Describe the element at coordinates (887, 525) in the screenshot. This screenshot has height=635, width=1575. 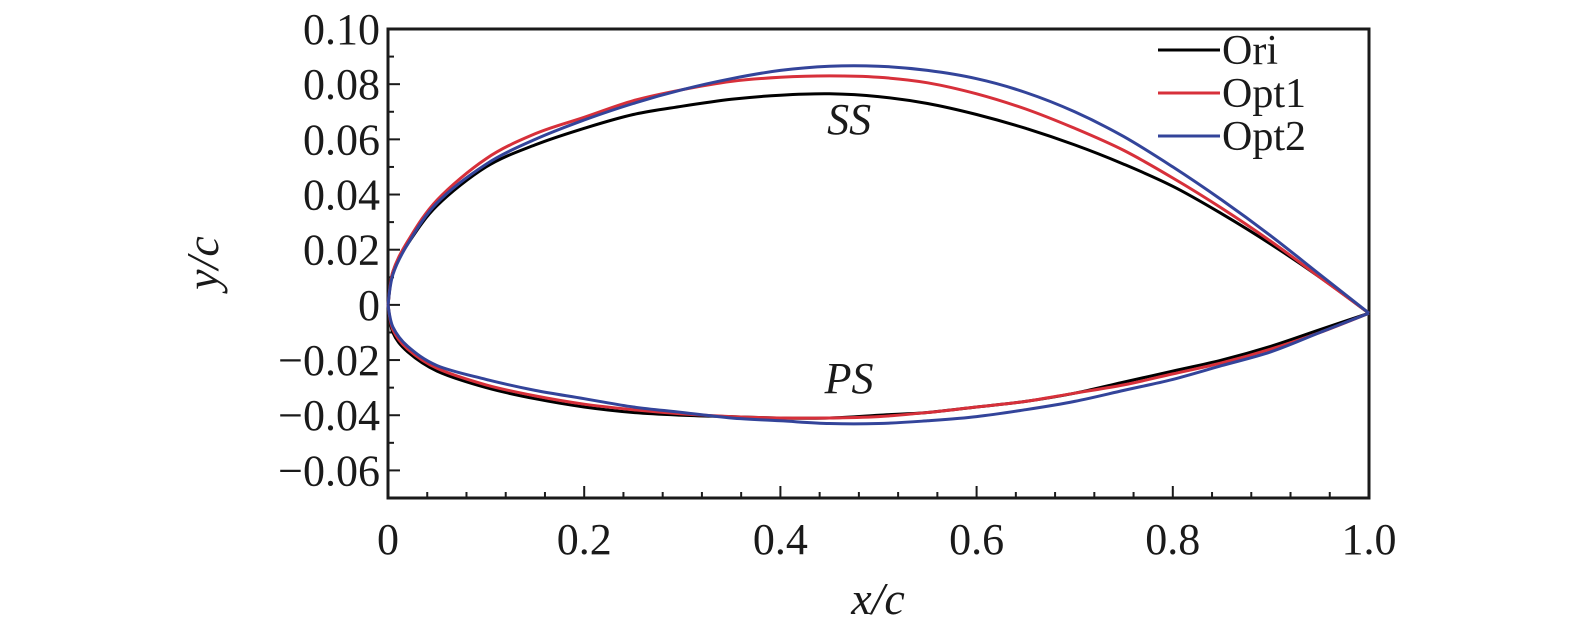
I see `x-axis: 0 0.2 0.4 0.6 0.8 1.0` at that location.